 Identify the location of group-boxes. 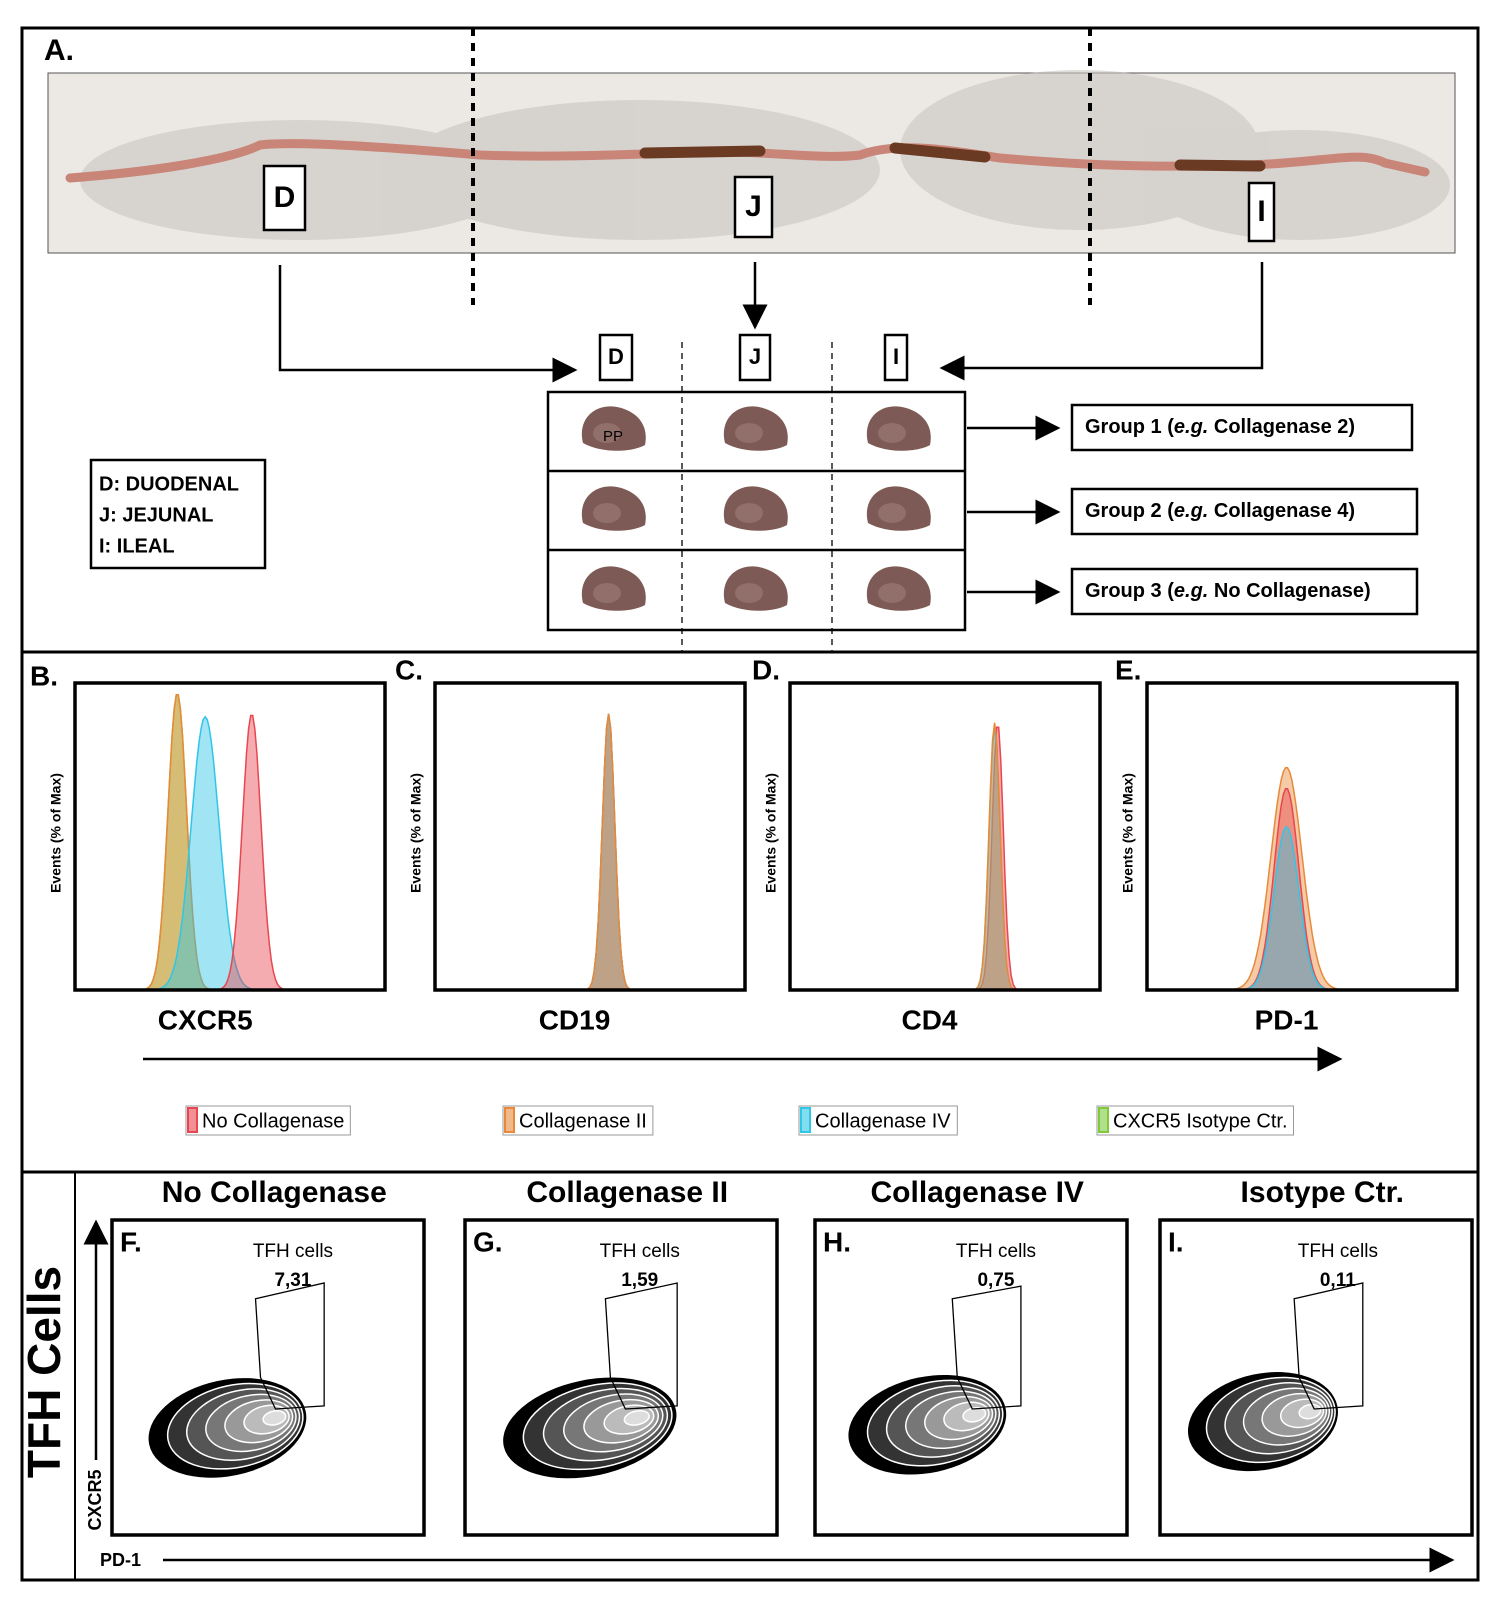
(1244, 509).